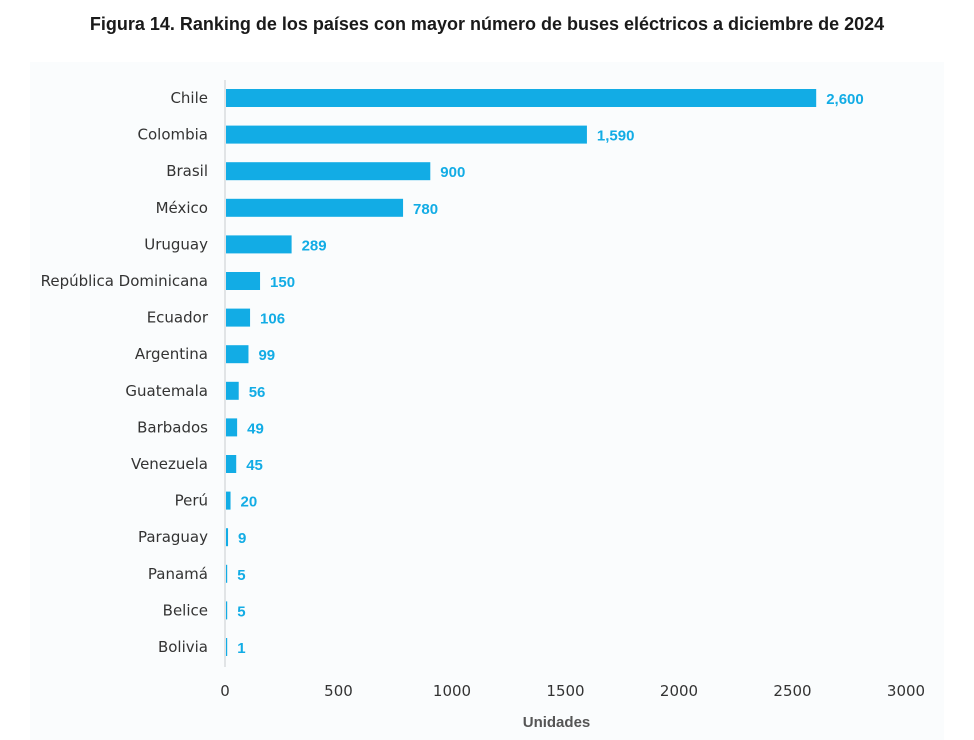 The width and height of the screenshot is (974, 740). Describe the element at coordinates (254, 465) in the screenshot. I see `value-label: 45` at that location.